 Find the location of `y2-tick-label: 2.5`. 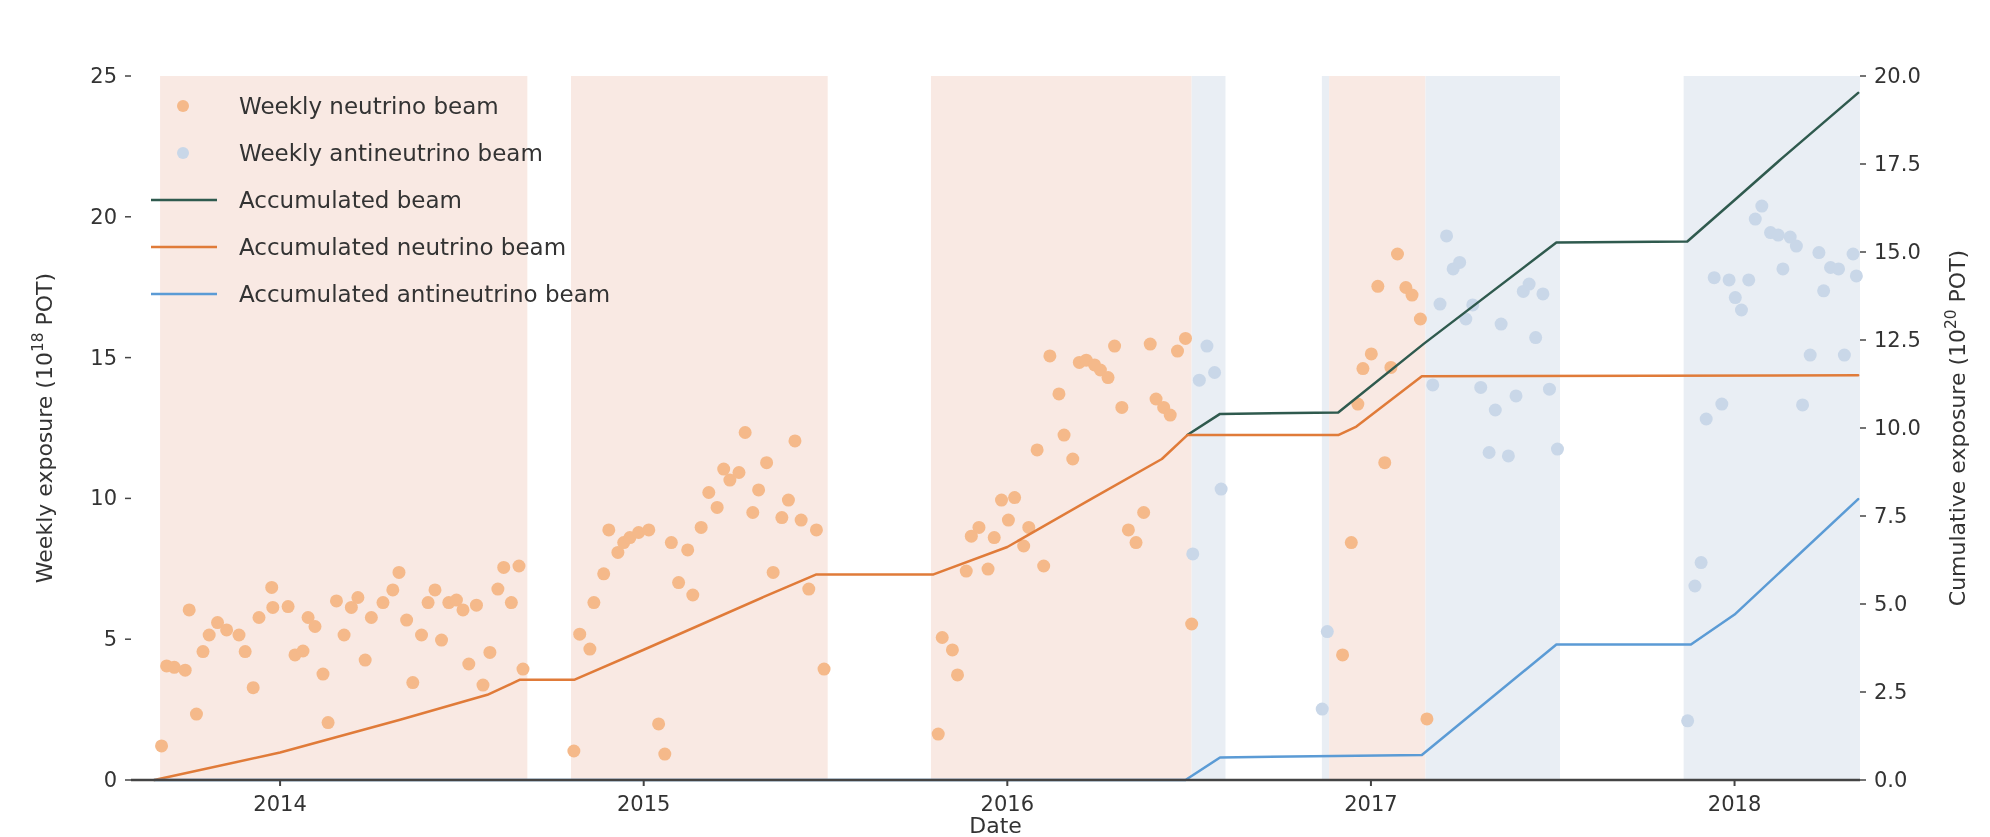

y2-tick-label: 2.5 is located at coordinates (1891, 692).